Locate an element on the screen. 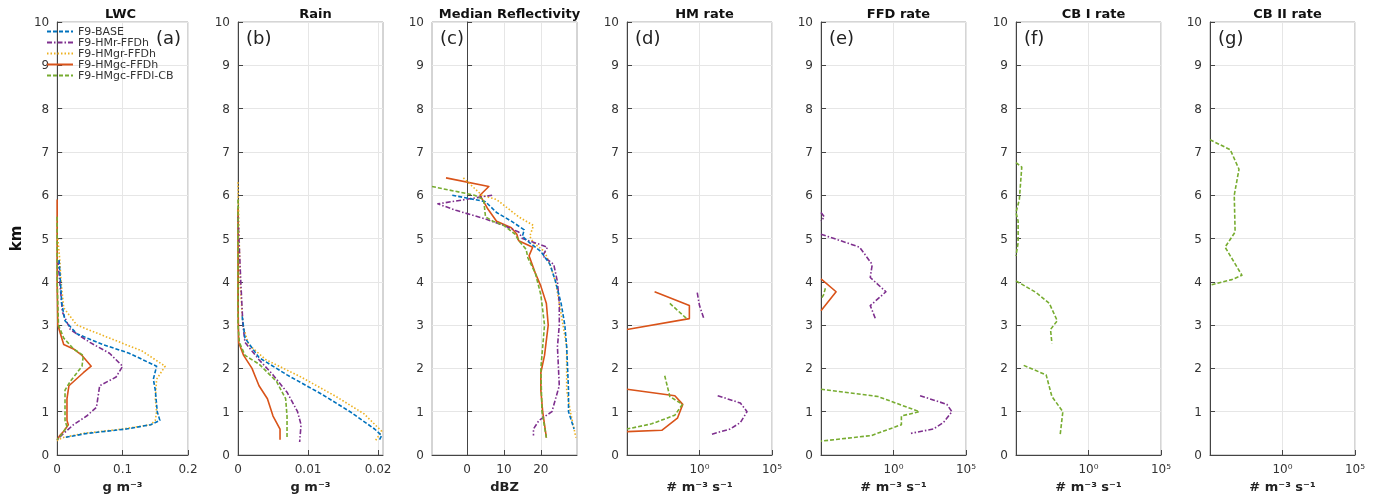  chart-title: CB II rate is located at coordinates (1287, 13).